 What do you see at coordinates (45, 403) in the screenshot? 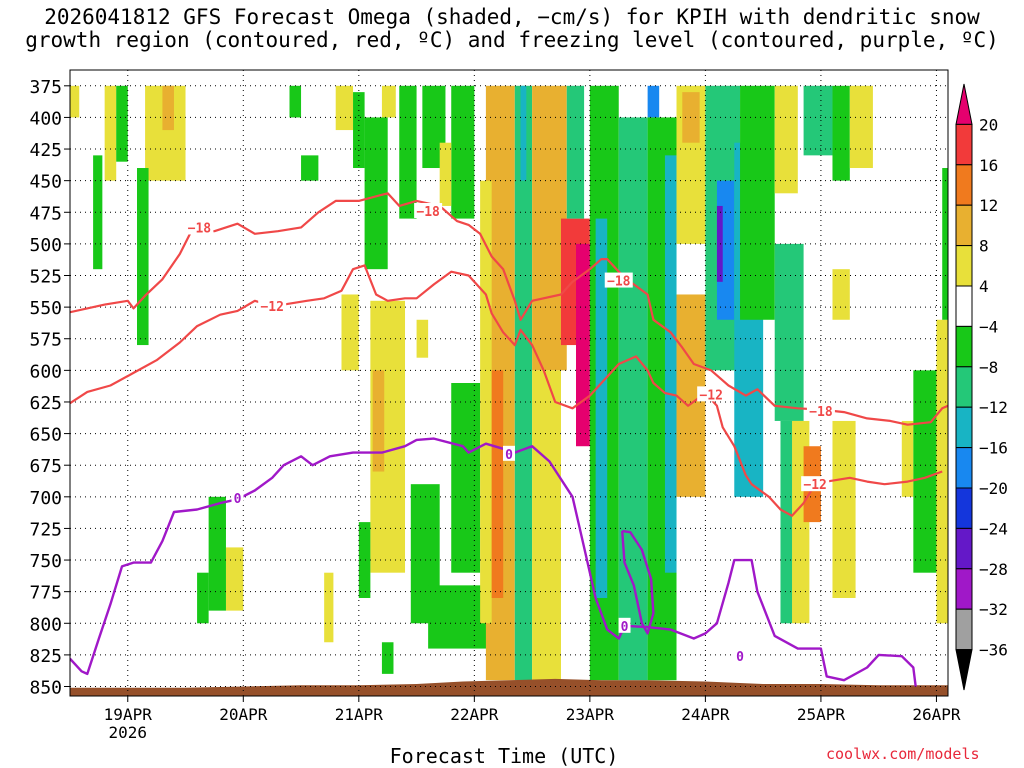
I see `y-tick-label: 625` at bounding box center [45, 403].